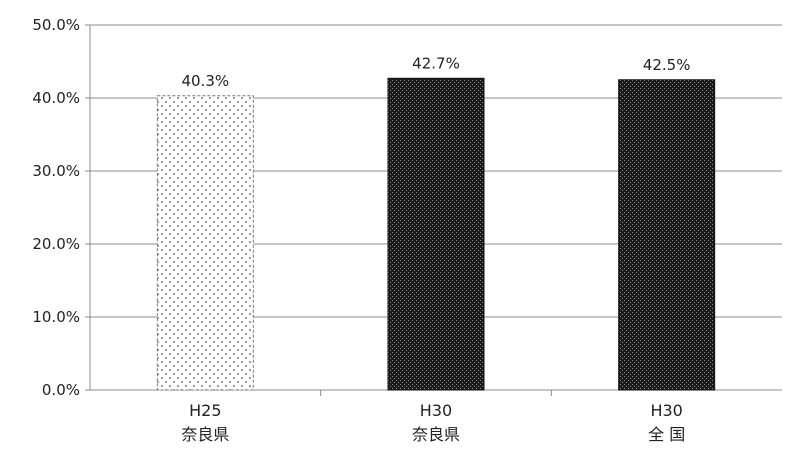 This screenshot has width=787, height=464. Describe the element at coordinates (206, 81) in the screenshot. I see `data-label: 40.3%` at that location.